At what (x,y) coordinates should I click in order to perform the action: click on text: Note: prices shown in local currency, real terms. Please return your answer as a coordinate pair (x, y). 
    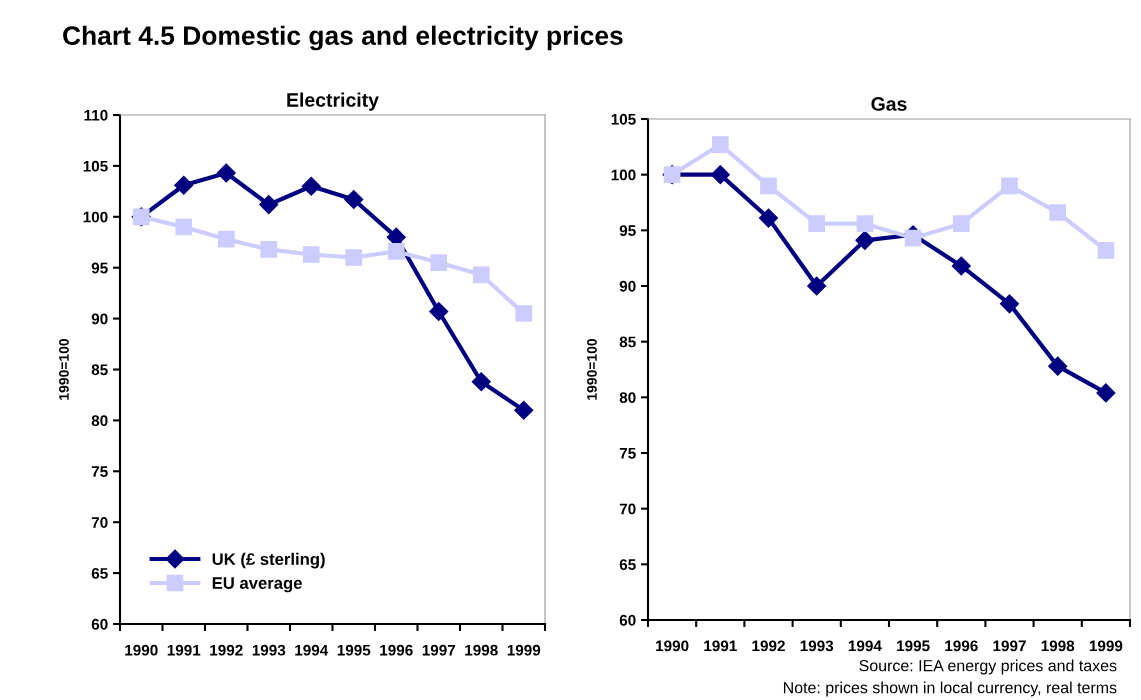
    Looking at the image, I should click on (950, 689).